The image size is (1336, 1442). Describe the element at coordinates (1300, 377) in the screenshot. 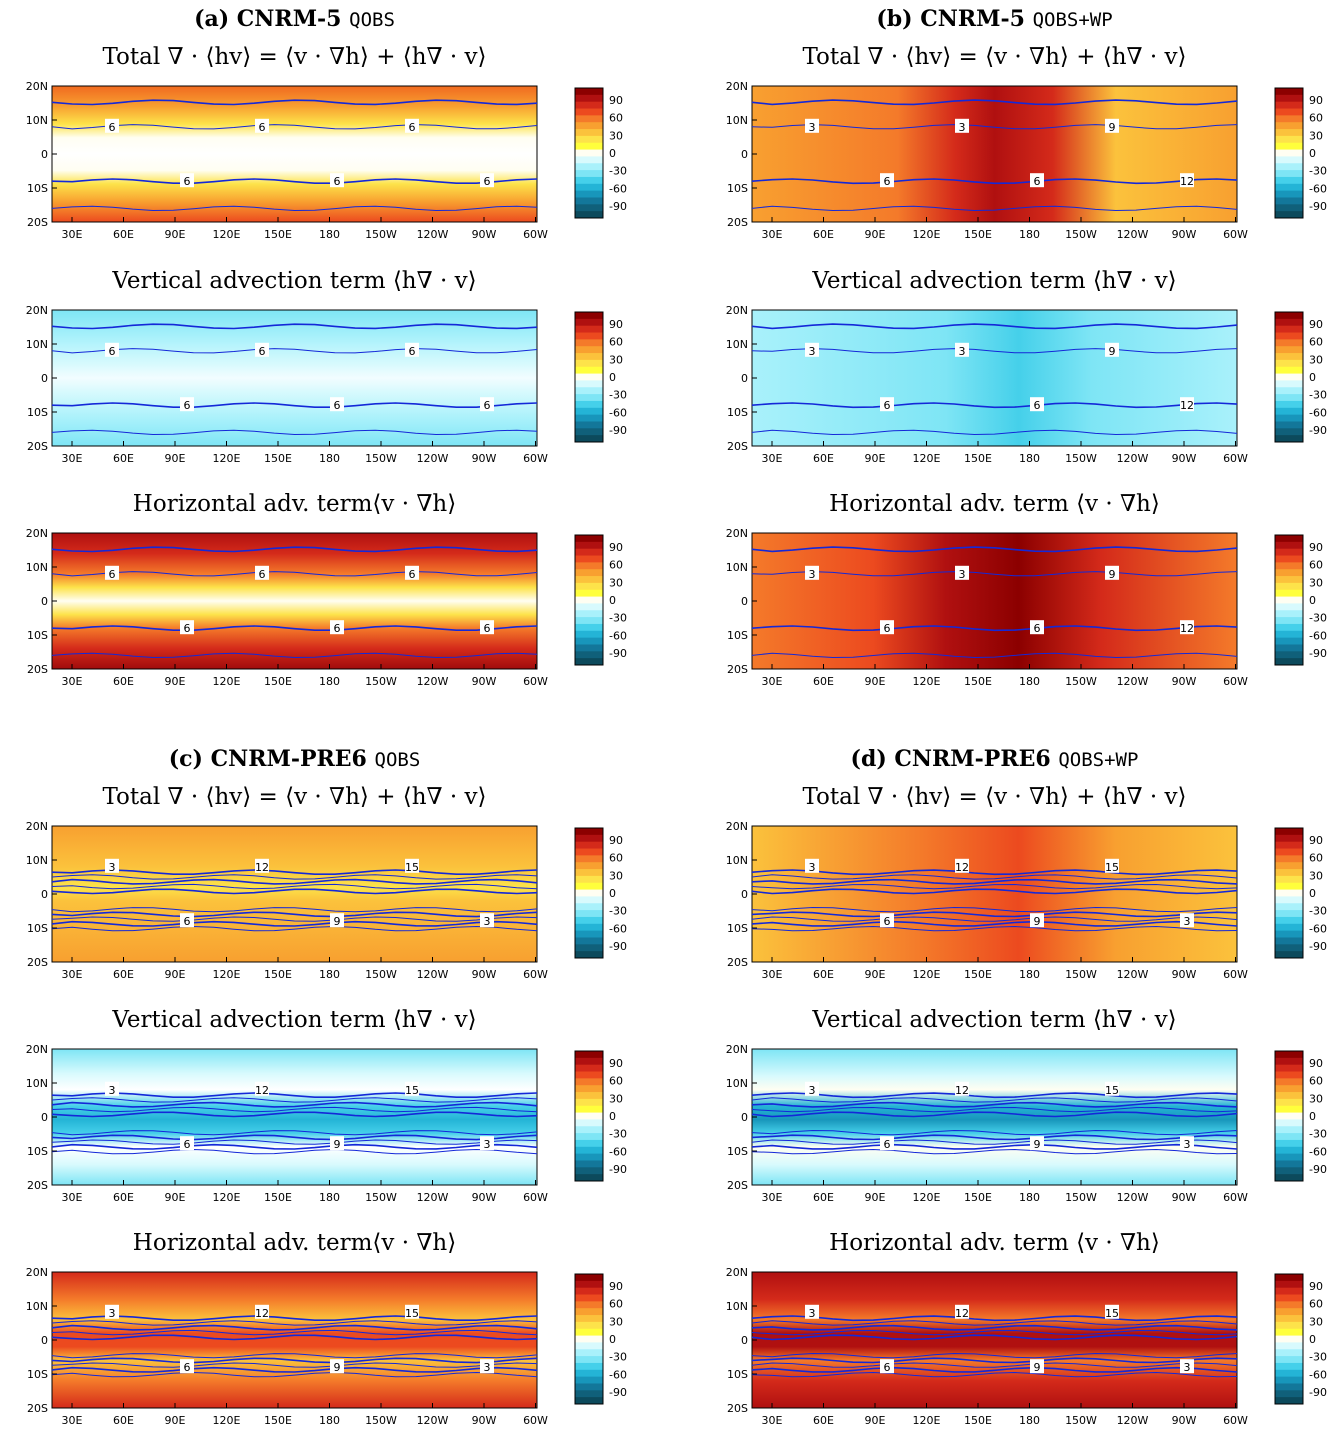

I see `colorbar: 90 60 30 0 -30 -60 -90` at that location.